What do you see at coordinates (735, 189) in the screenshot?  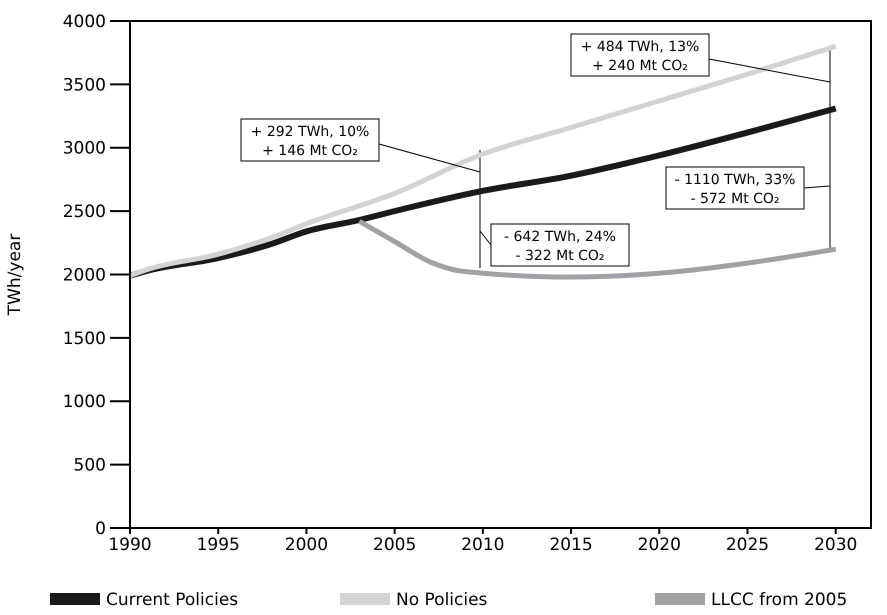 I see `annotation: - 1110 TWh, 33% - 572 Mt CO₂` at bounding box center [735, 189].